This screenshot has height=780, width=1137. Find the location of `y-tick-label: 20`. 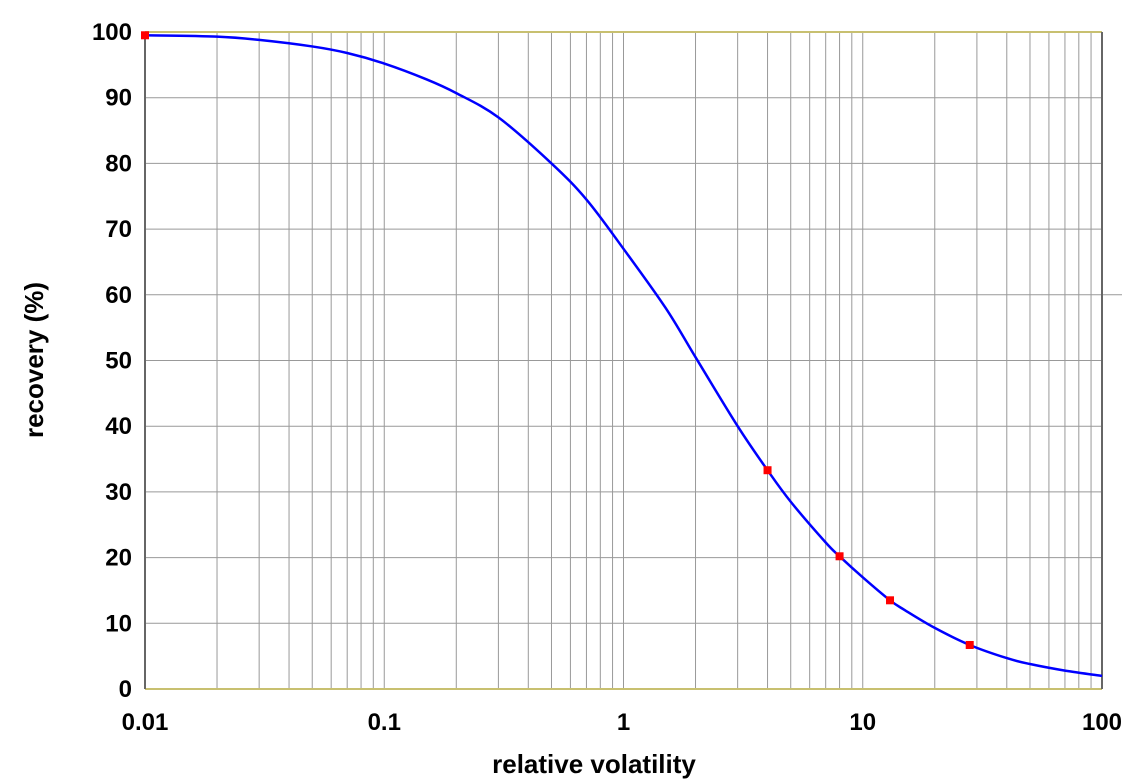

y-tick-label: 20 is located at coordinates (118, 558).